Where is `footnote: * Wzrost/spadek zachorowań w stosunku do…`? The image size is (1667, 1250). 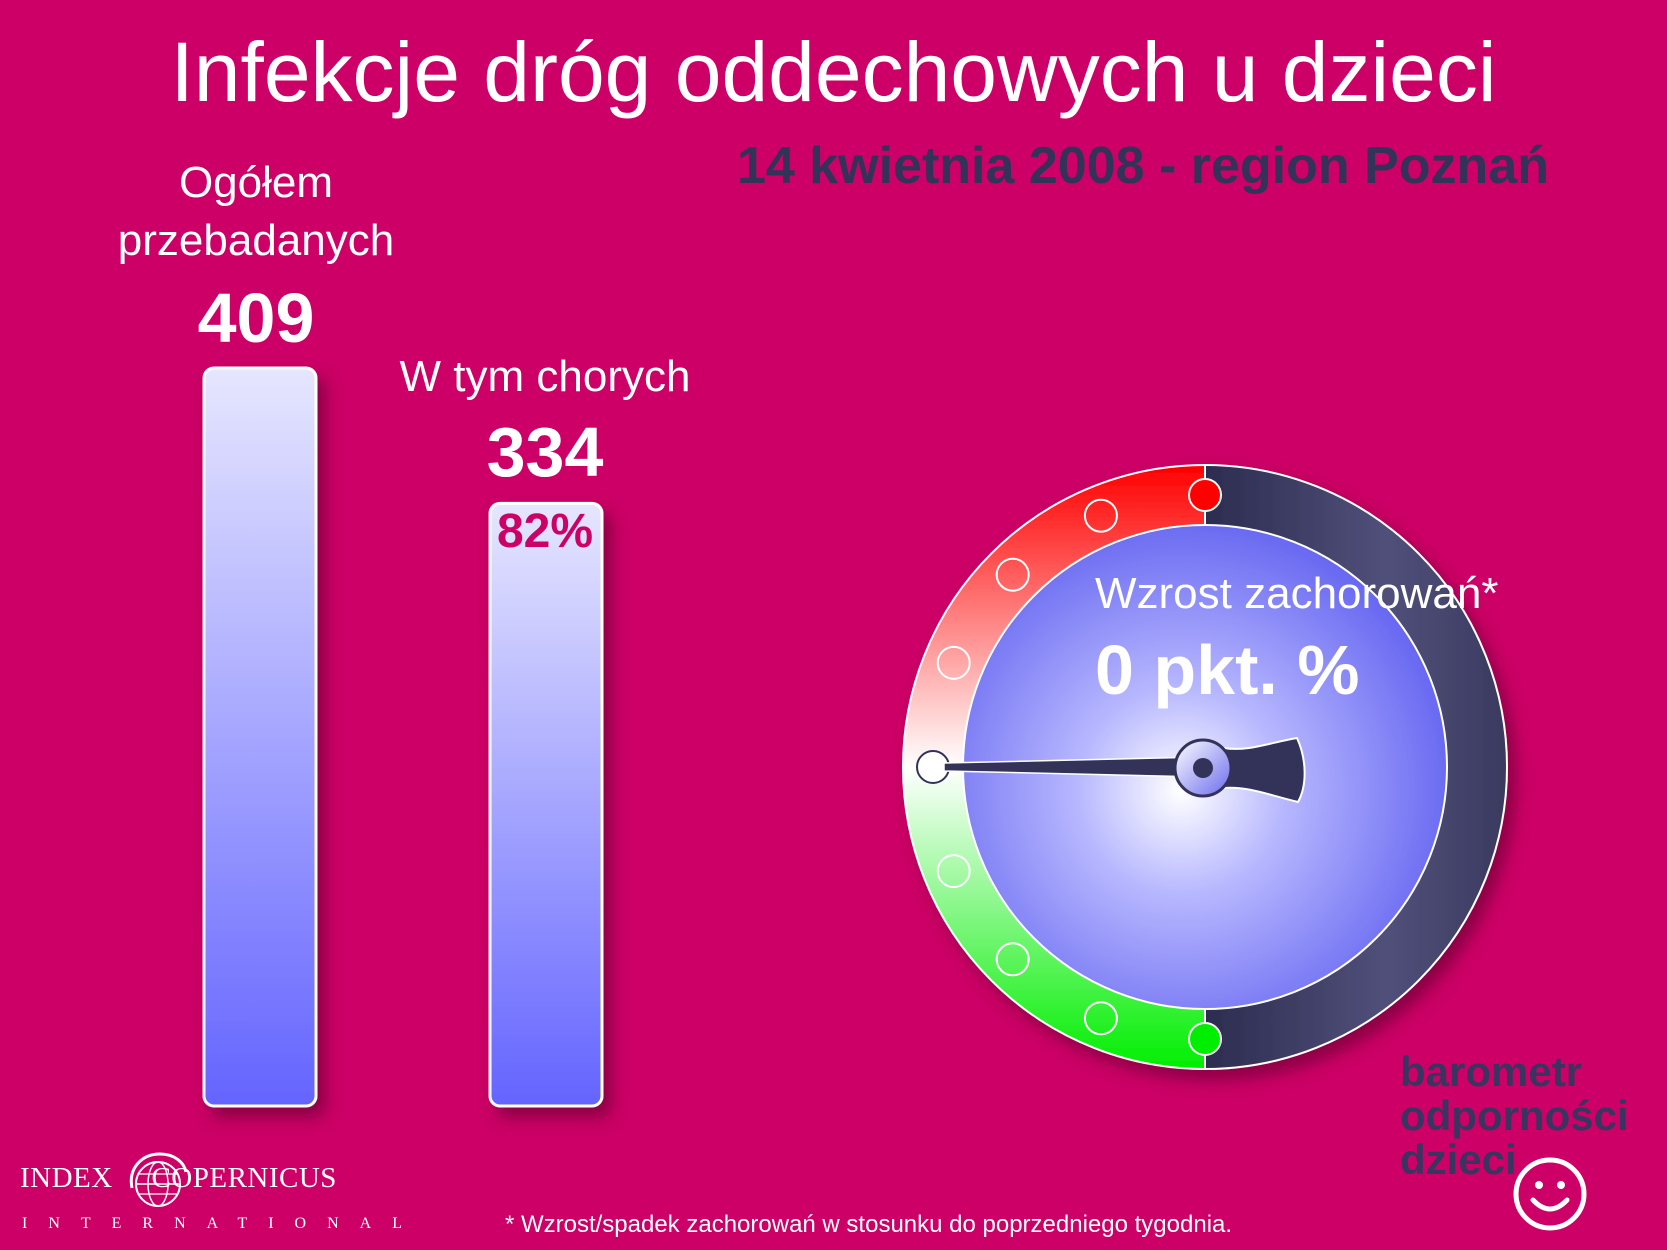
footnote: * Wzrost/spadek zachorowań w stosunku do… is located at coordinates (868, 1224).